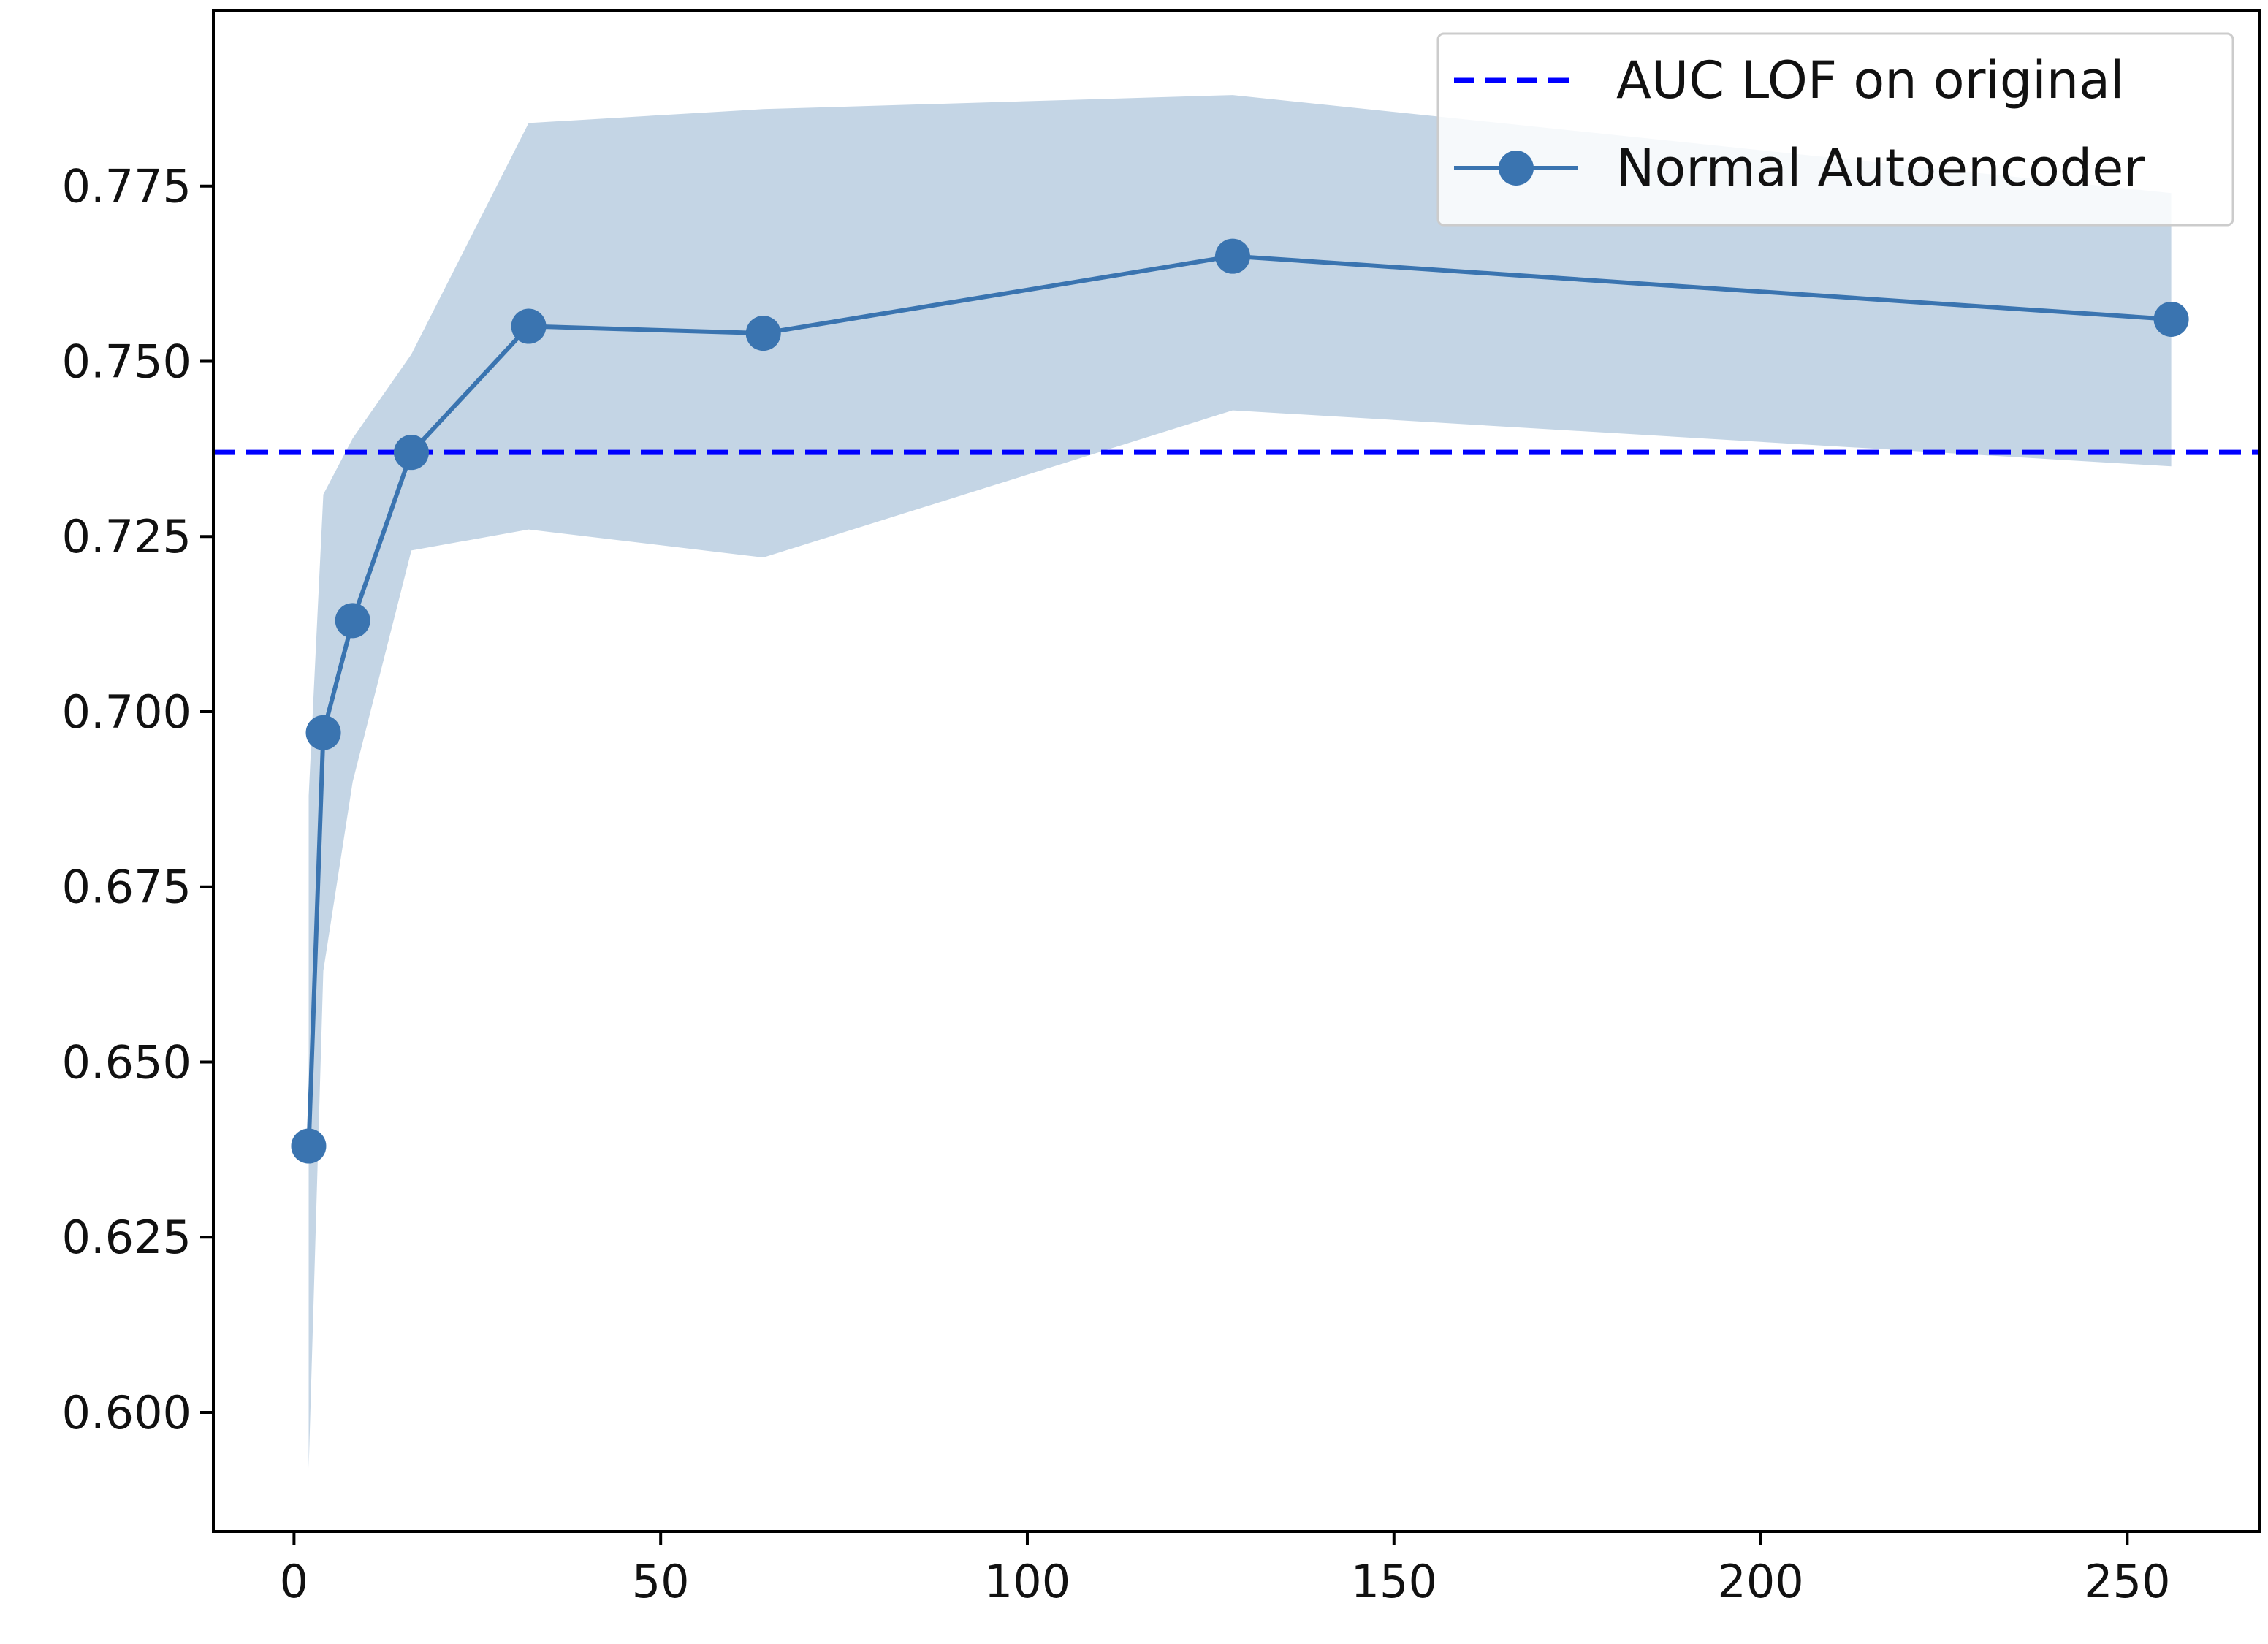 This screenshot has height=1644, width=2268. What do you see at coordinates (127, 361) in the screenshot?
I see `y-tick-label: 0.750` at bounding box center [127, 361].